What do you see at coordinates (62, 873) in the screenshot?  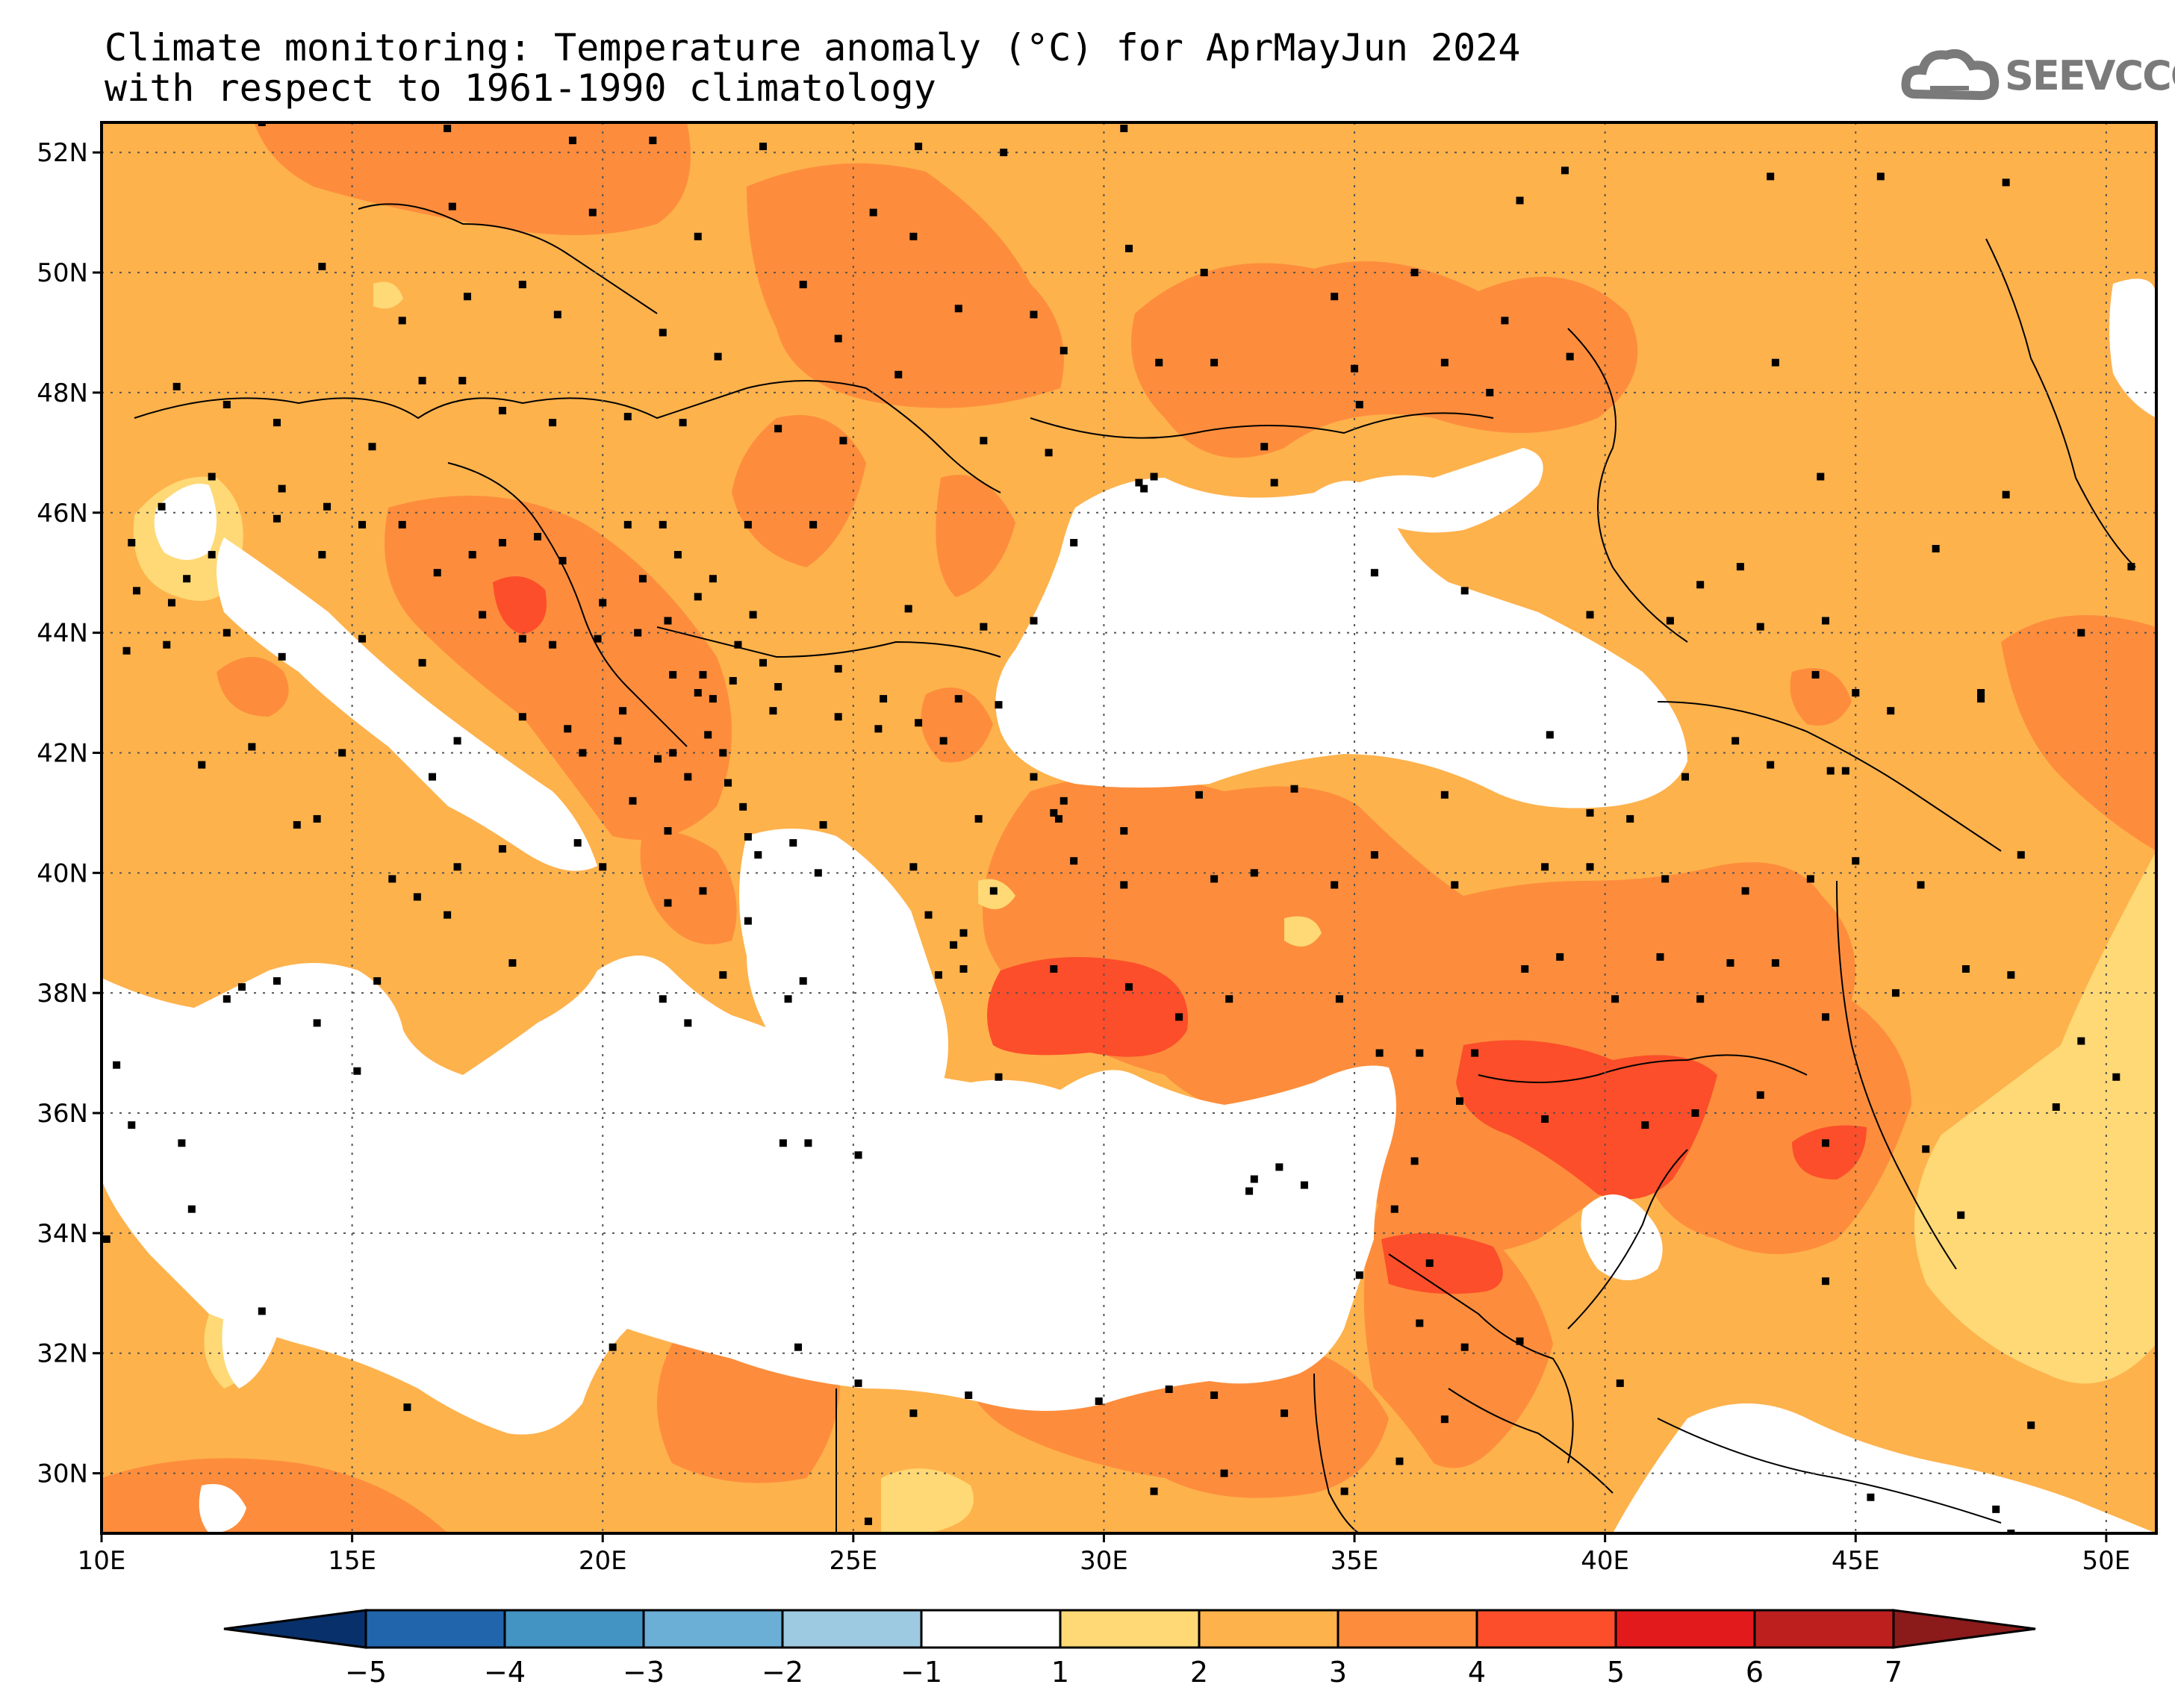 I see `y-tick-label: 40N` at bounding box center [62, 873].